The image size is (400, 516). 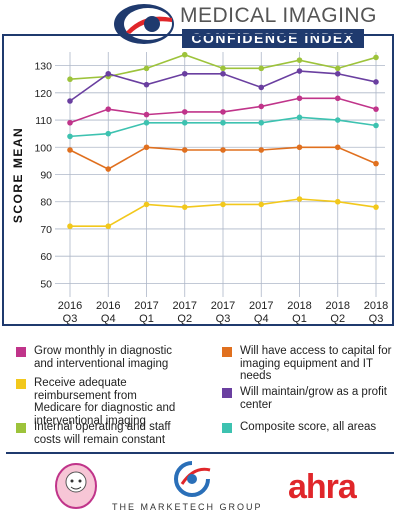 I want to click on marketech-logo-icon, so click(x=192, y=479).